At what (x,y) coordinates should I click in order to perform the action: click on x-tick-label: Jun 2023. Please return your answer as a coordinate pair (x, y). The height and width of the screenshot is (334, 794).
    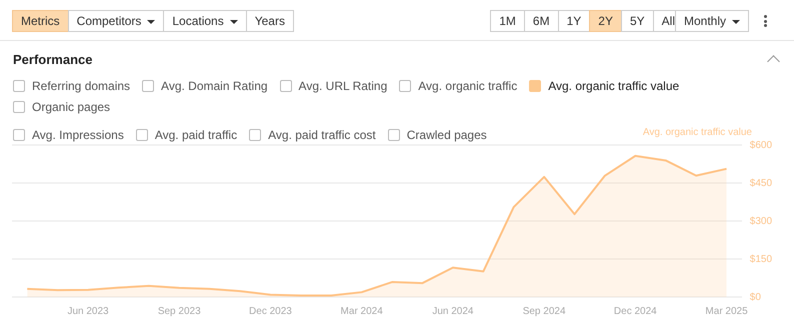
    Looking at the image, I should click on (88, 311).